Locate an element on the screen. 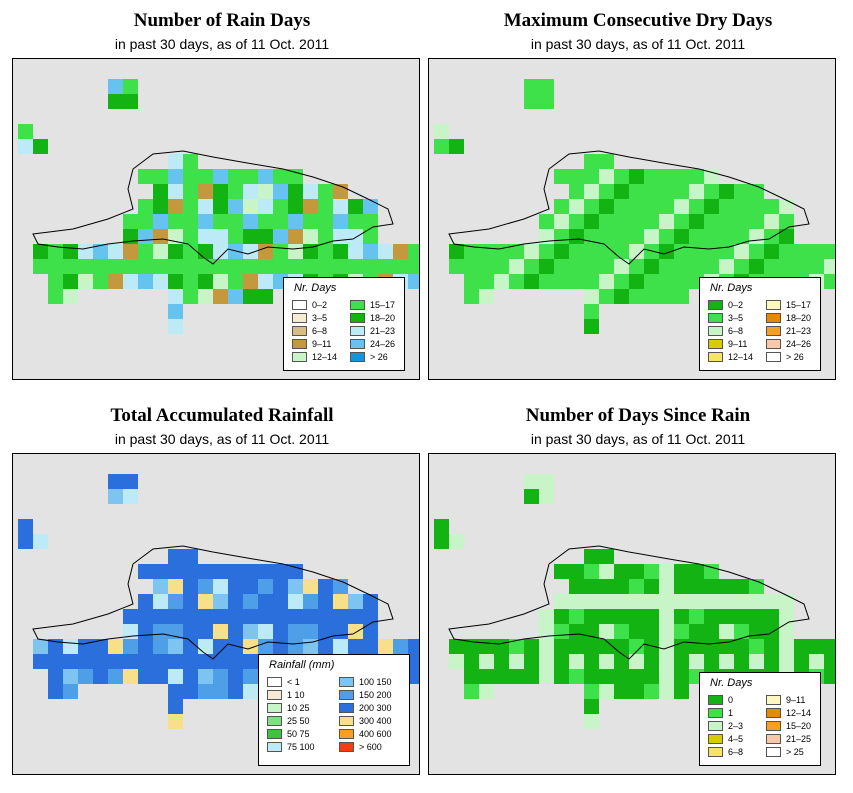 This screenshot has height=793, width=853. legend-label: > 26 is located at coordinates (795, 356).